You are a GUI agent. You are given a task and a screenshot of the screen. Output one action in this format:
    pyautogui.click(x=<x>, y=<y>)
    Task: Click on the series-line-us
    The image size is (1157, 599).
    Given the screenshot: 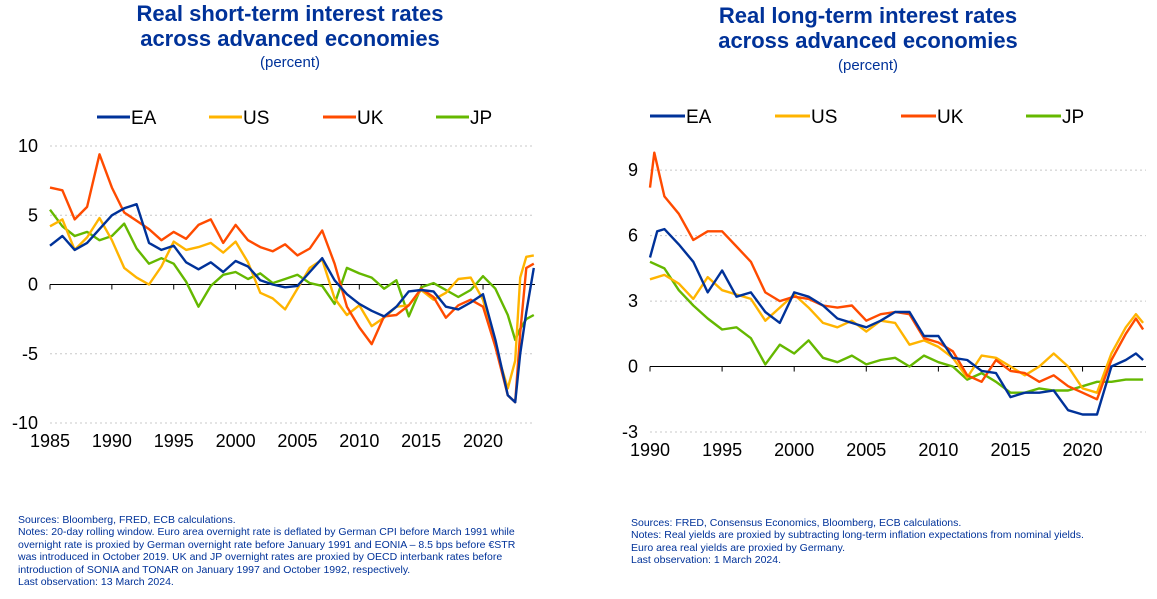 What is the action you would take?
    pyautogui.click(x=897, y=333)
    